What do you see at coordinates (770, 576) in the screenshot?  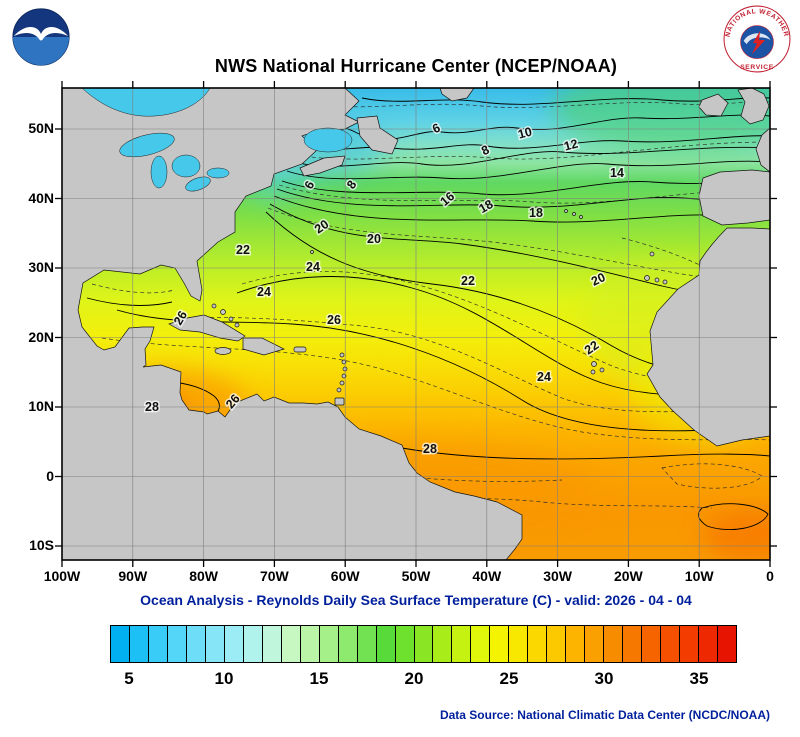 I see `lon-tick-label: 0` at bounding box center [770, 576].